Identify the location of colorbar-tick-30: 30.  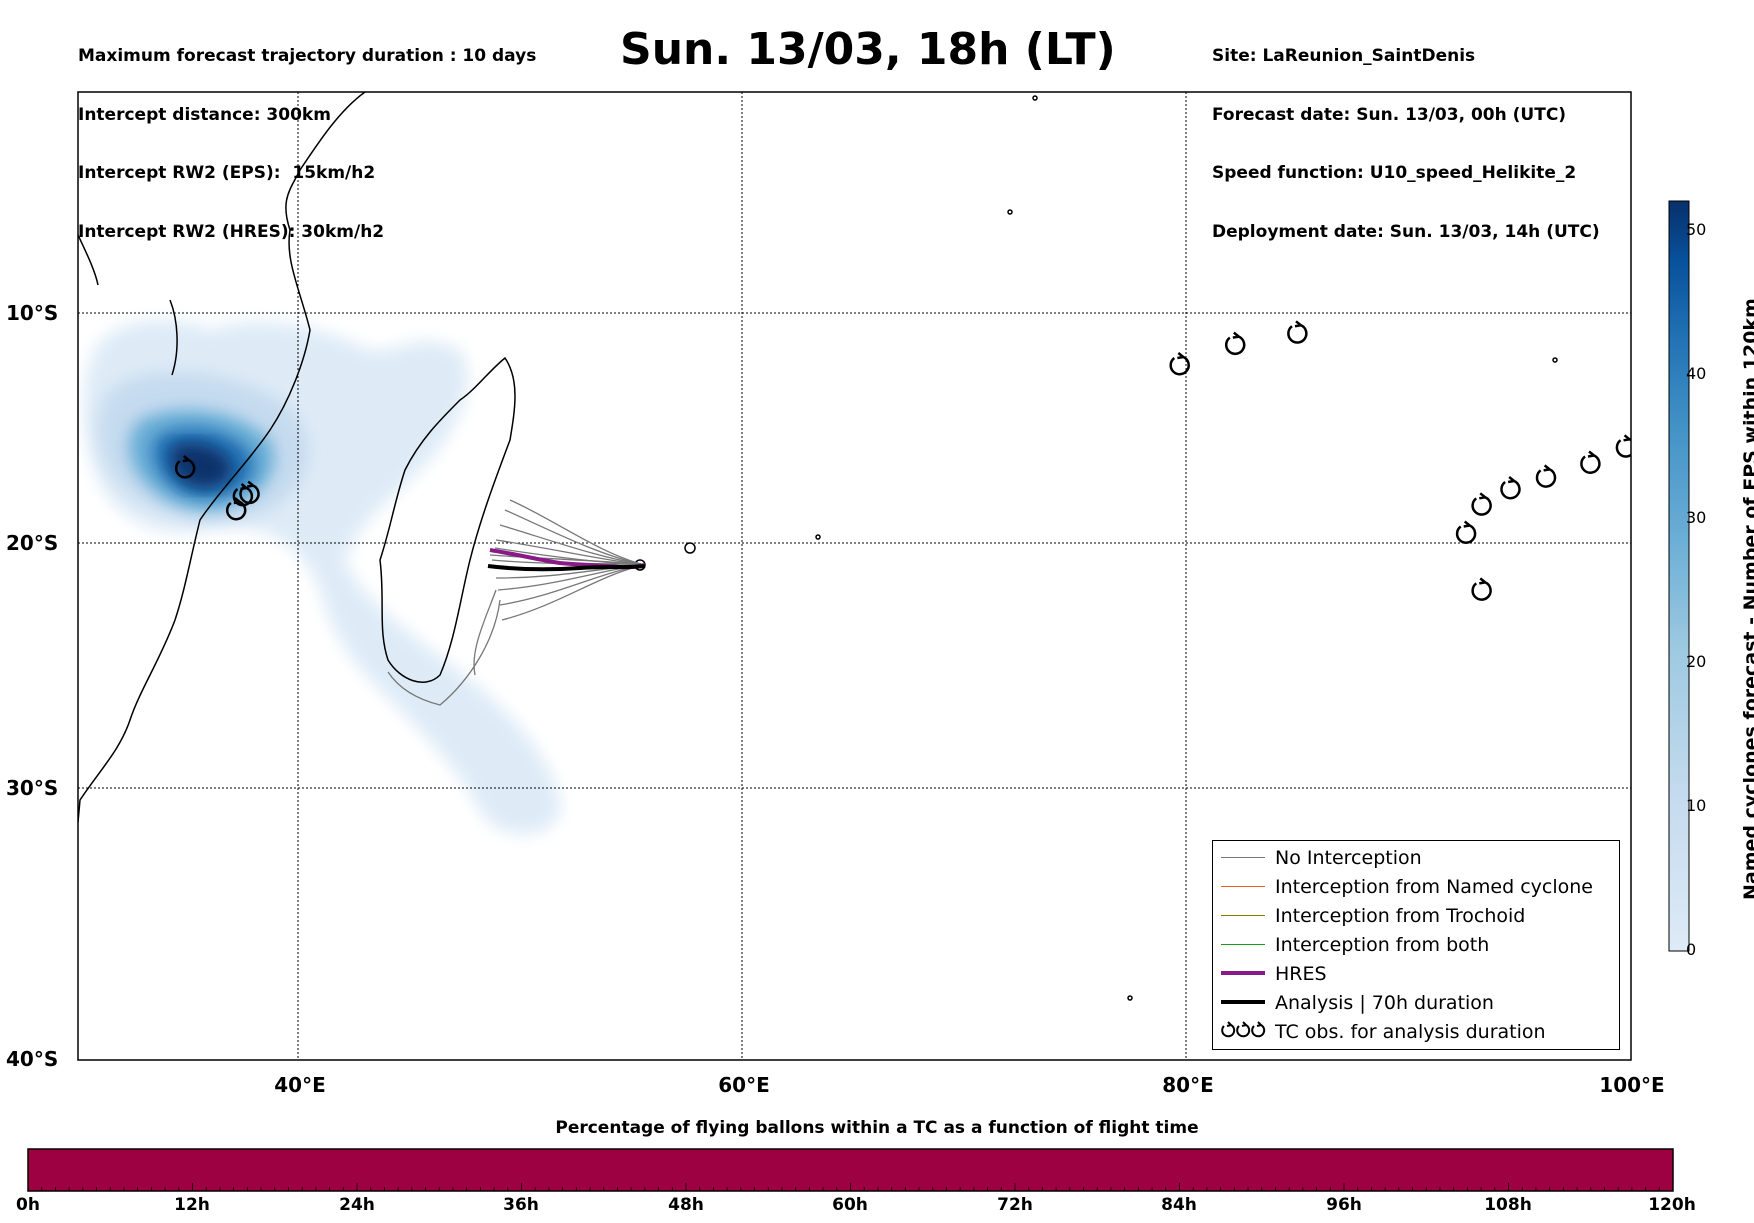
(1696, 517).